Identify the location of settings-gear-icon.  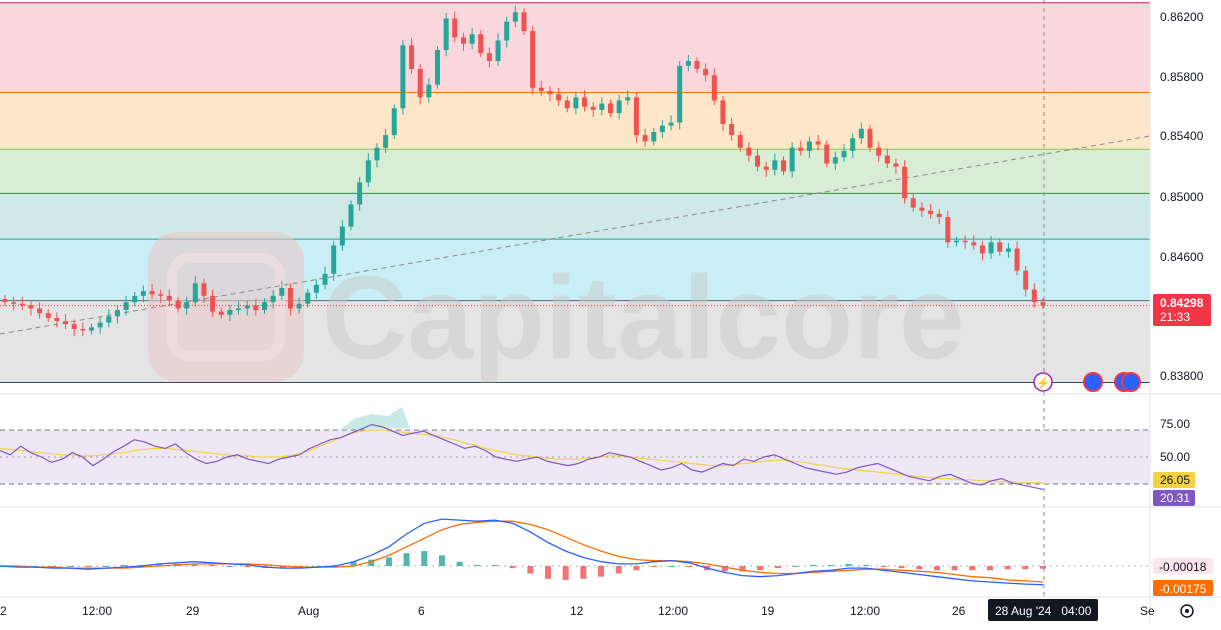
(1187, 611).